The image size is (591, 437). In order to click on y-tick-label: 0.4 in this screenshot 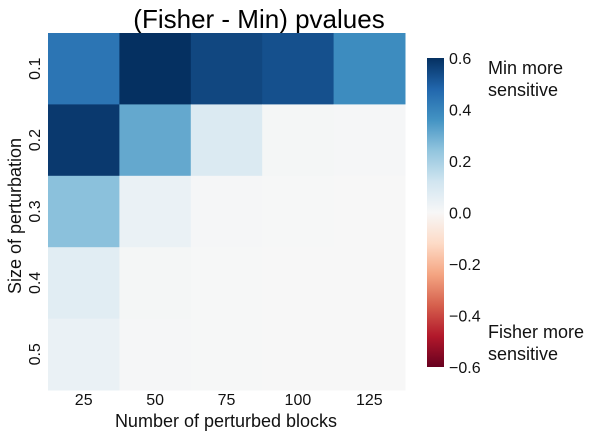, I will do `click(35, 283)`.